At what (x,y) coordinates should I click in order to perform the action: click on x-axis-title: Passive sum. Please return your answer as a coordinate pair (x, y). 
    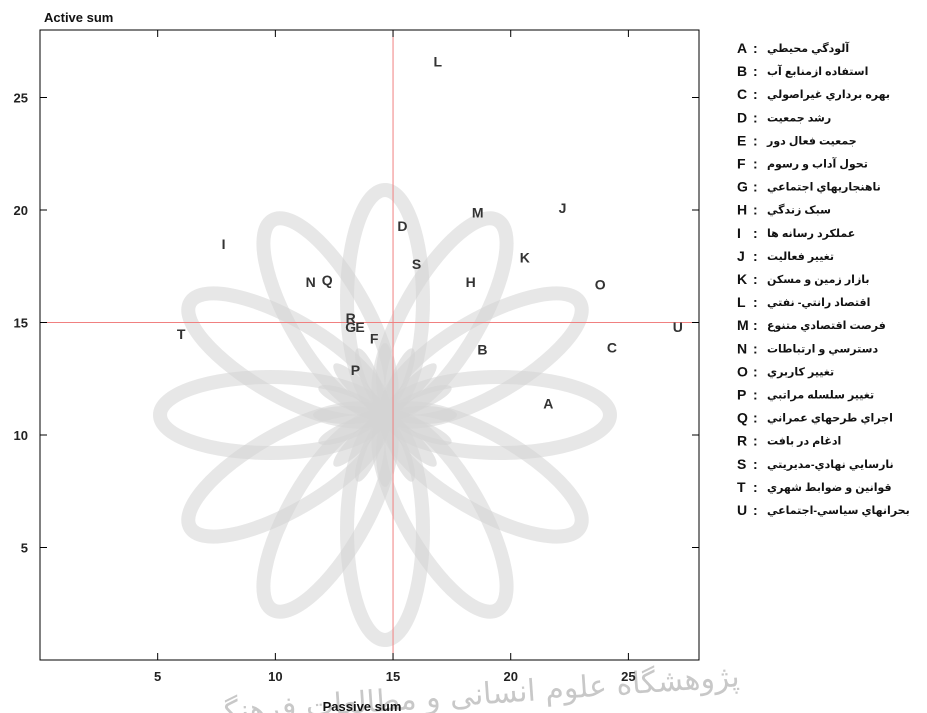
    Looking at the image, I should click on (362, 706).